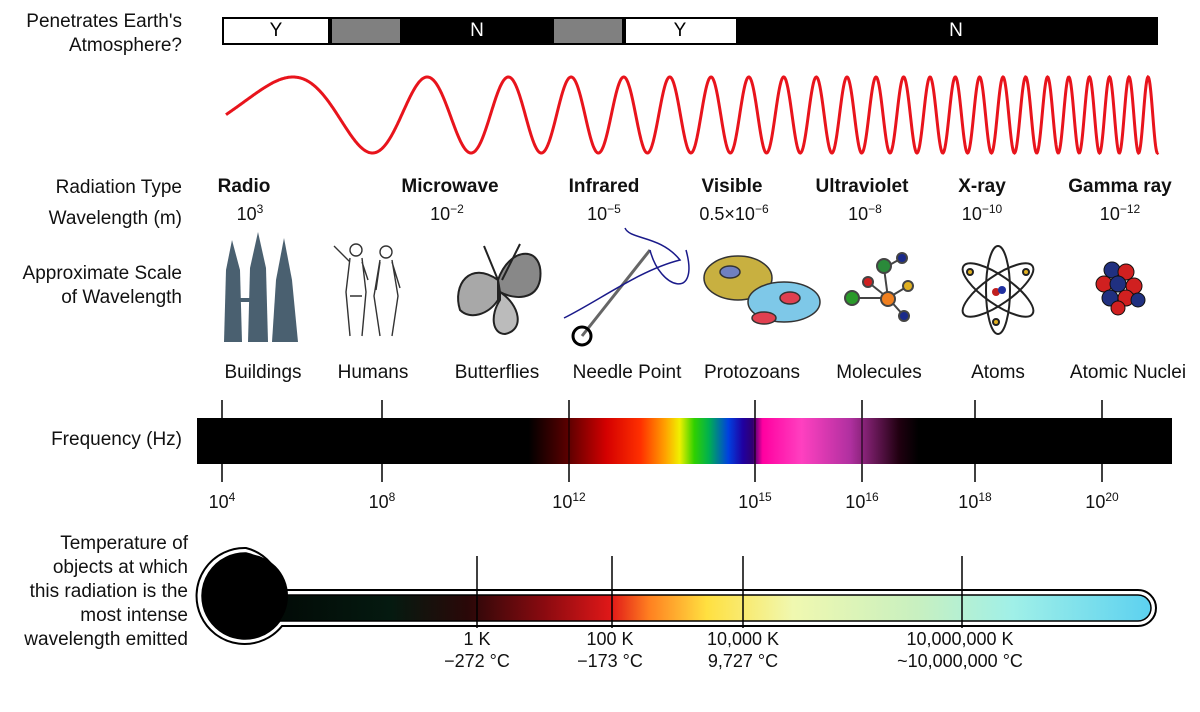 The width and height of the screenshot is (1200, 712). What do you see at coordinates (998, 290) in the screenshot?
I see `atom-icon` at bounding box center [998, 290].